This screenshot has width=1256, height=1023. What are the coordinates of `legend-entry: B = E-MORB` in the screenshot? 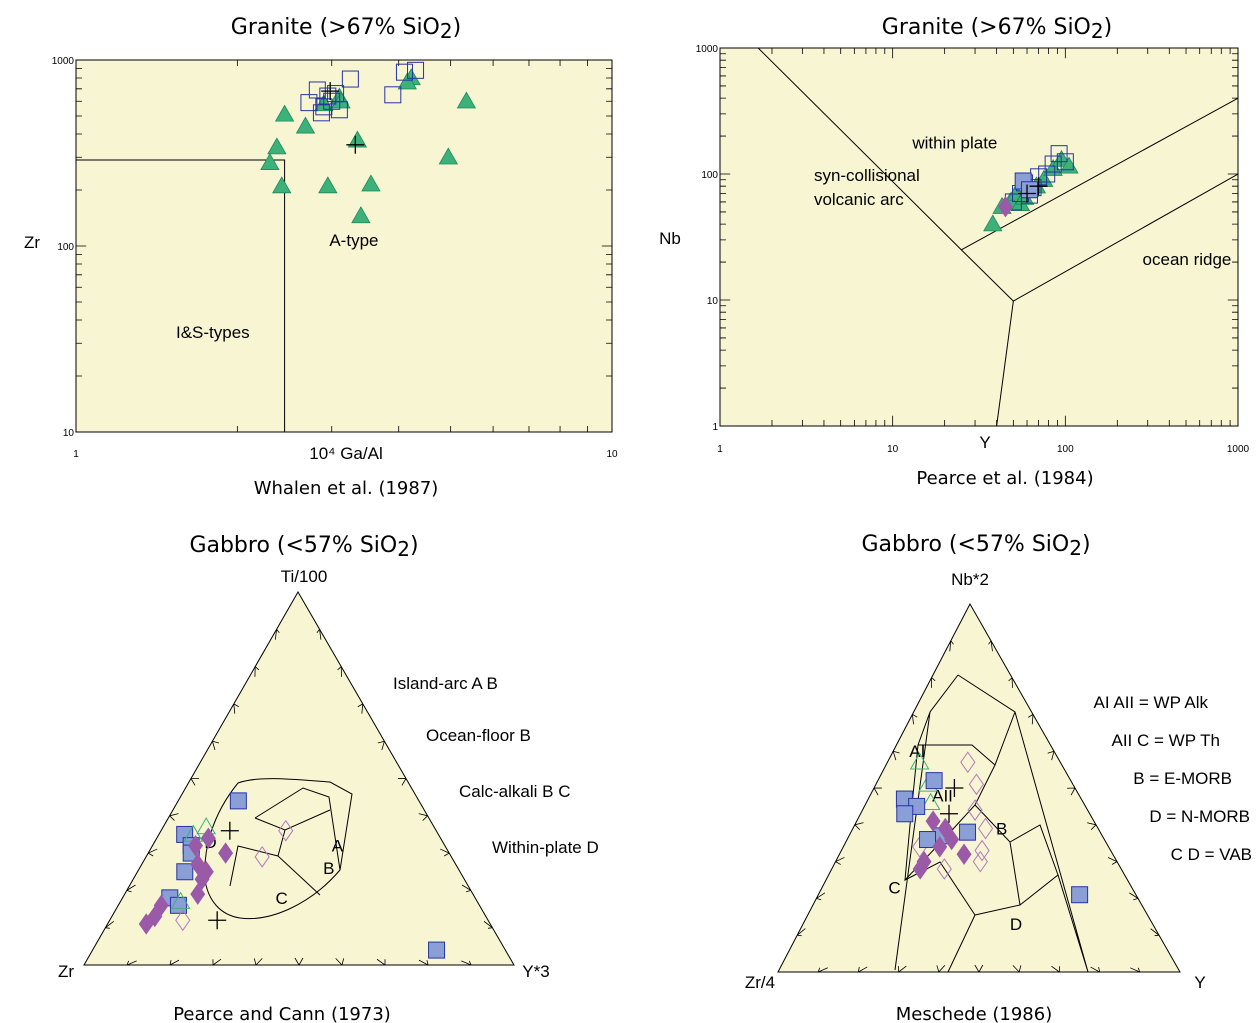 It's located at (1182, 778).